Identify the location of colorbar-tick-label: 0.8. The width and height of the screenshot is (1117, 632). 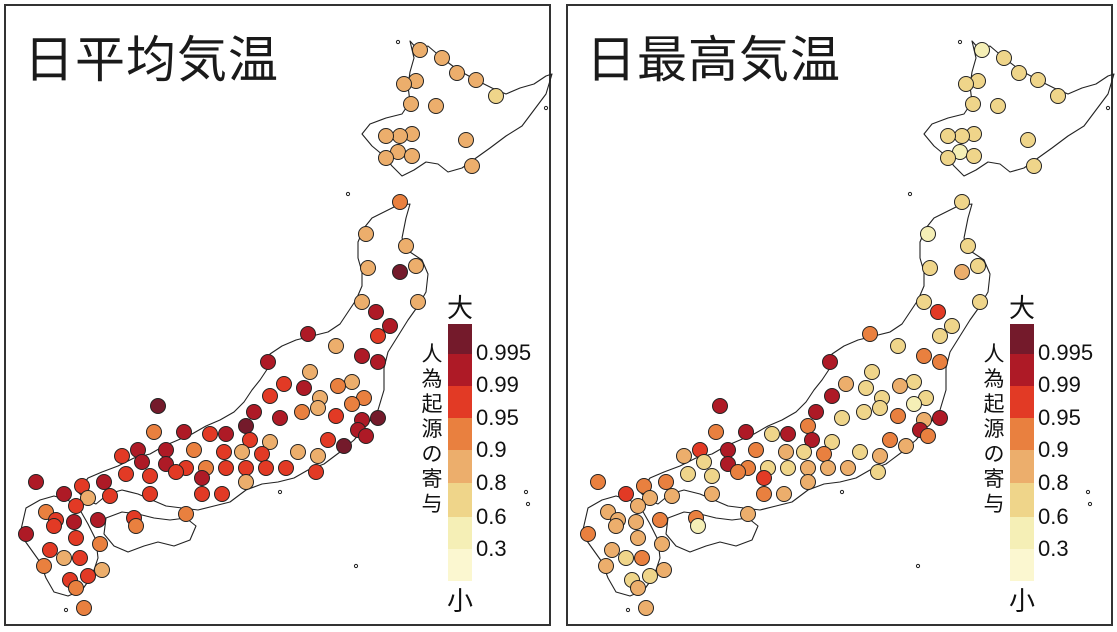
(1053, 482).